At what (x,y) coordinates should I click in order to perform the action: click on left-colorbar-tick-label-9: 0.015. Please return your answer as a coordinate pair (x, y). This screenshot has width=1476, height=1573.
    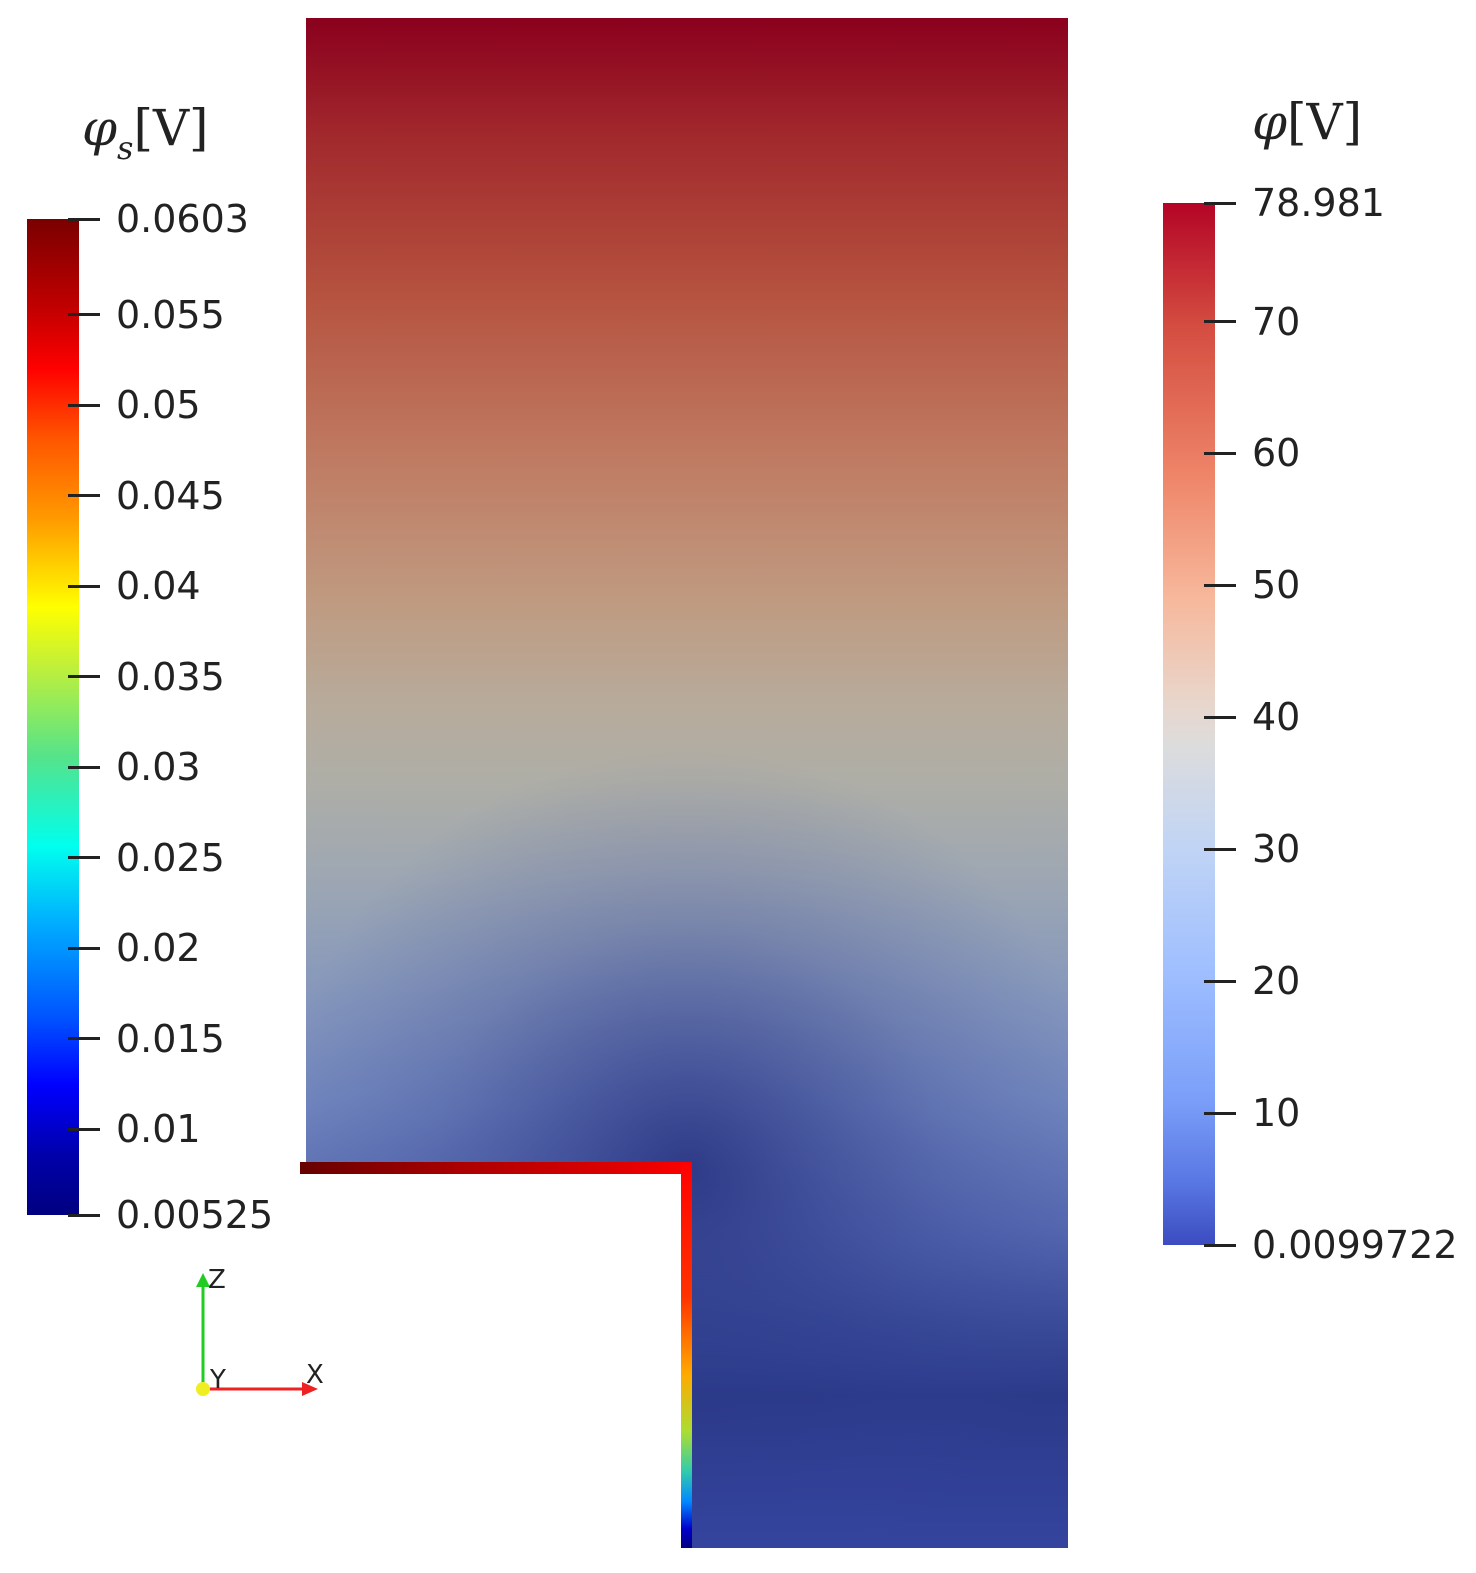
    Looking at the image, I should click on (170, 1038).